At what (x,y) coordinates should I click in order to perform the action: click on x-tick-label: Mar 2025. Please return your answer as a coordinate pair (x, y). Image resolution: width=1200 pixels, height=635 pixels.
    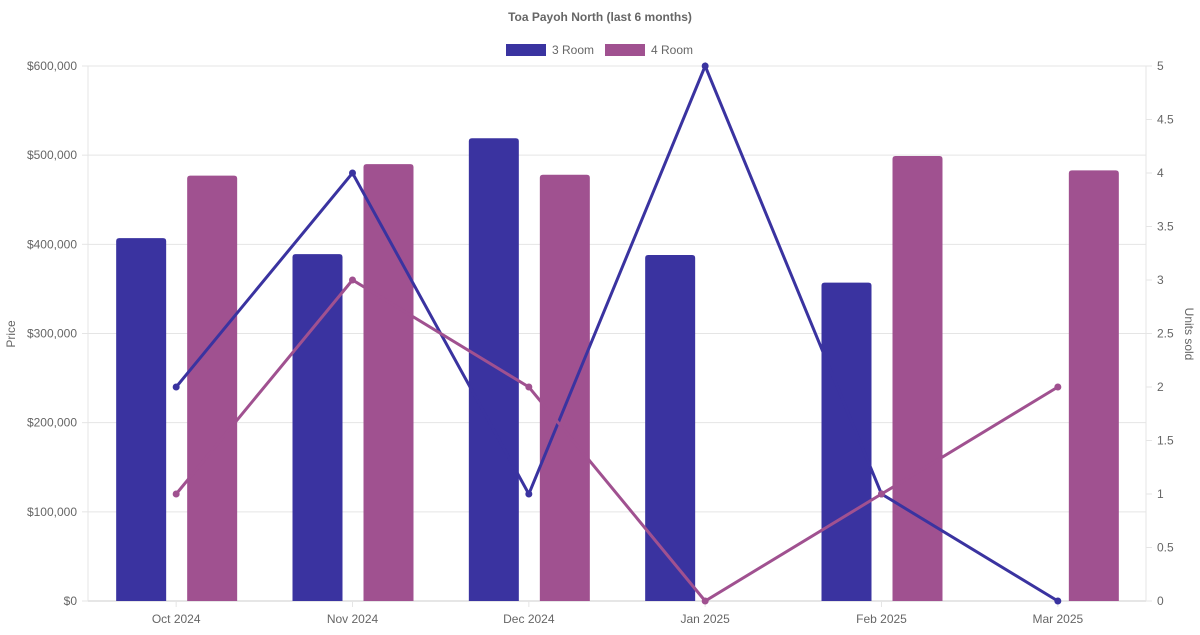
    Looking at the image, I should click on (1057, 619).